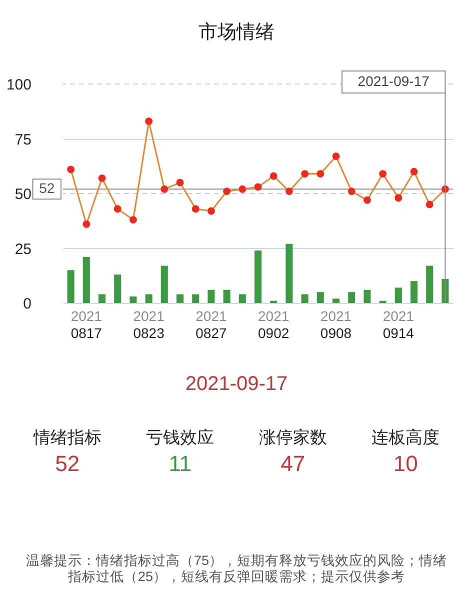 Image resolution: width=471 pixels, height=597 pixels. What do you see at coordinates (336, 324) in the screenshot?
I see `category-label: 2021 0908` at bounding box center [336, 324].